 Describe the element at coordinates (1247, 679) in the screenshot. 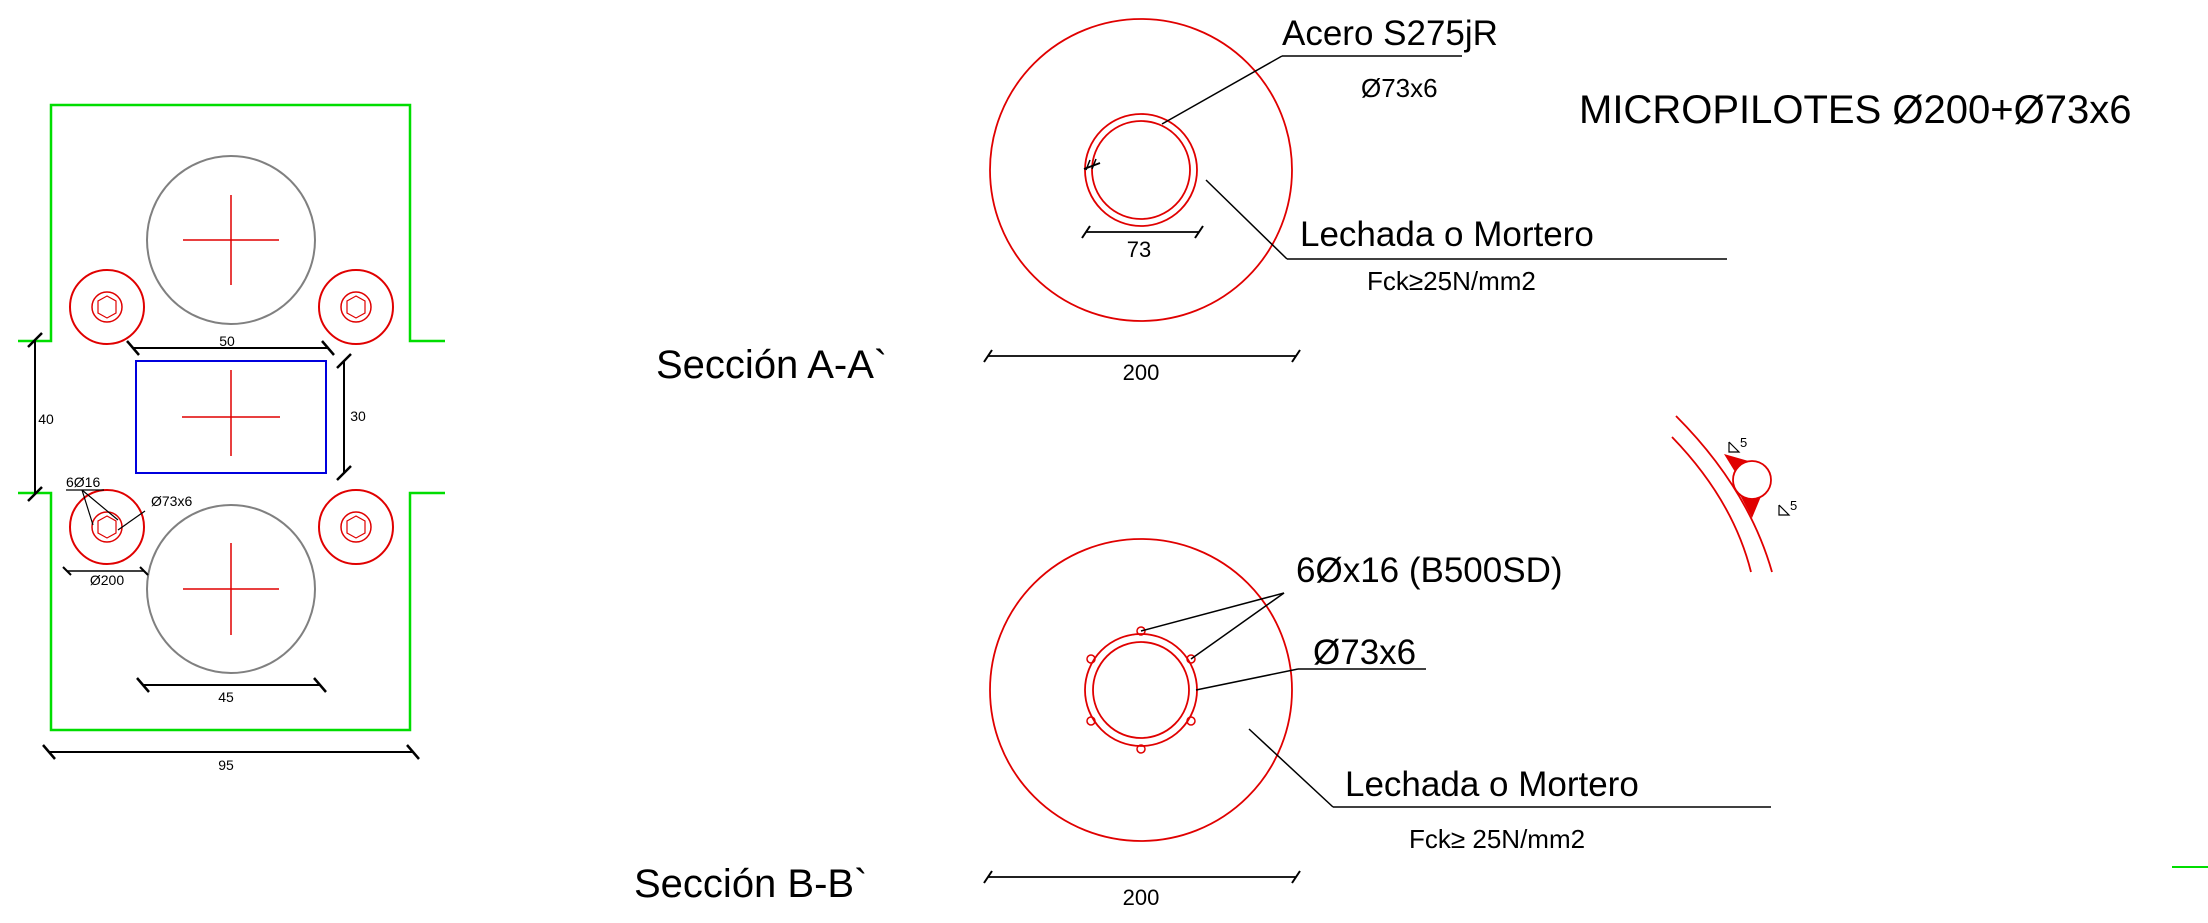

I see `section-b-pipe-leader` at that location.